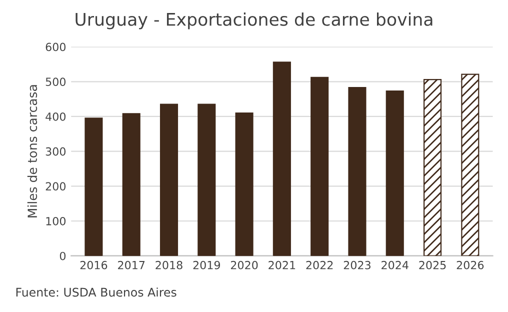  What do you see at coordinates (395, 265) in the screenshot?
I see `x-tick-label: 2024` at bounding box center [395, 265].